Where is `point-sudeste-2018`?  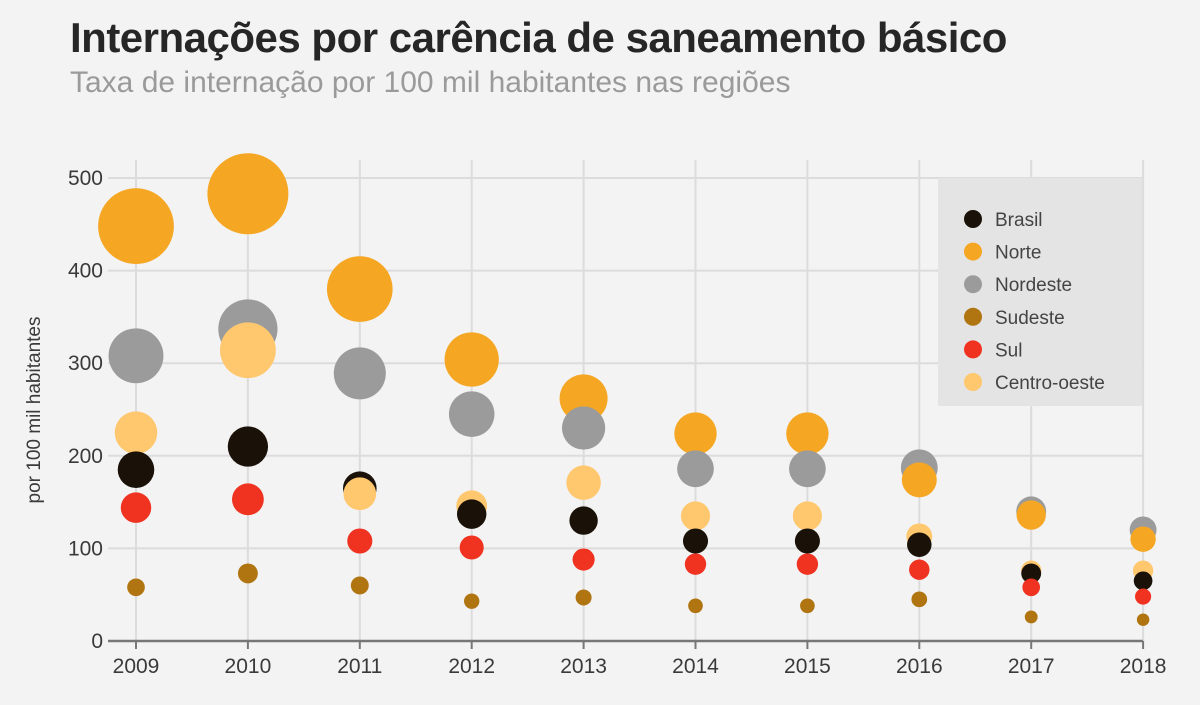
point-sudeste-2018 is located at coordinates (1143, 619).